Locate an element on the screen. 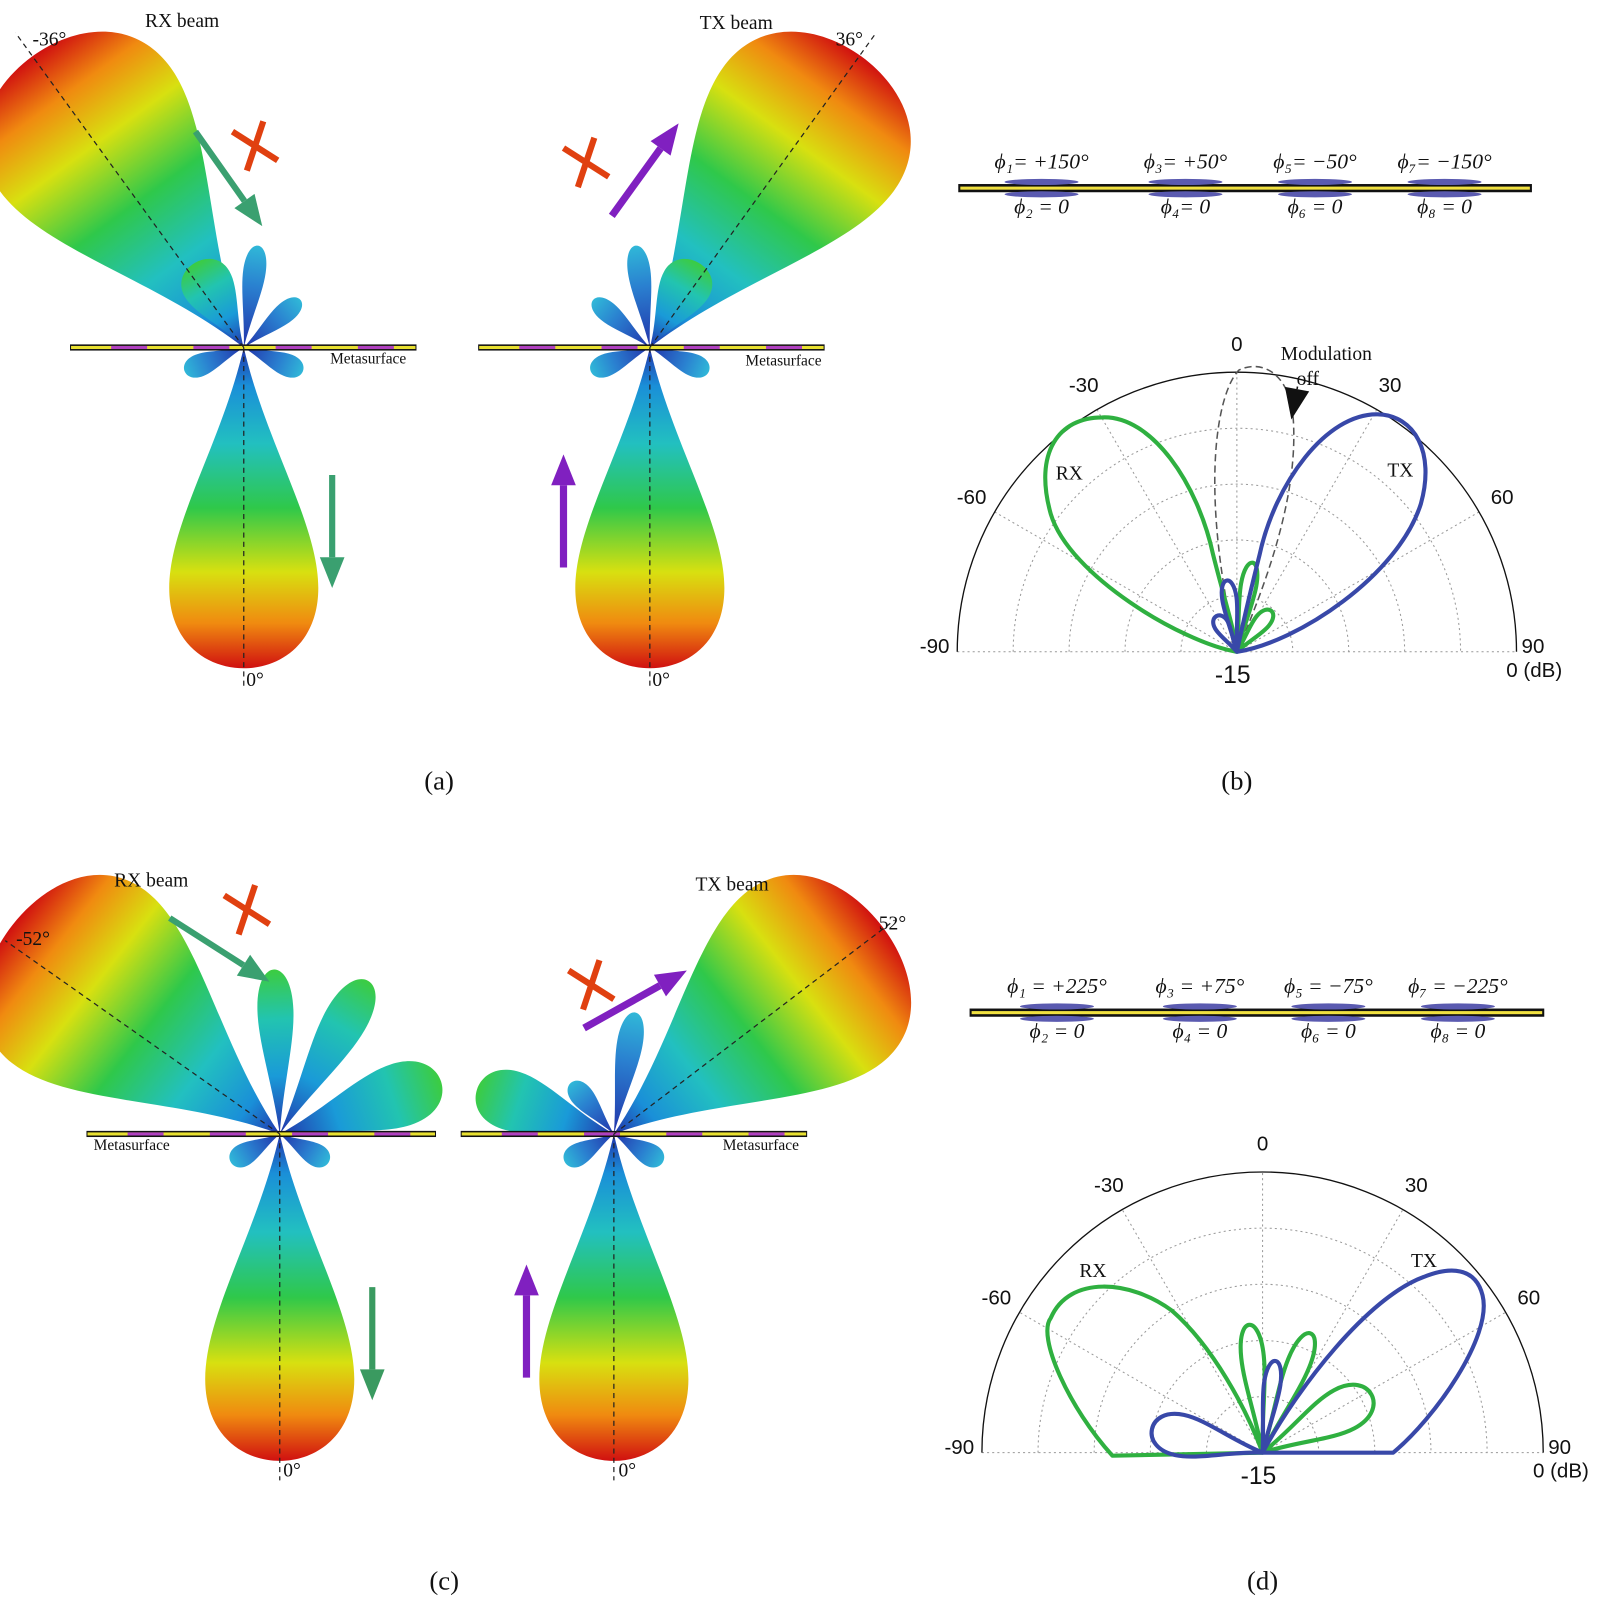  phase-label: ϕ₇ = −225° is located at coordinates (1458, 986).